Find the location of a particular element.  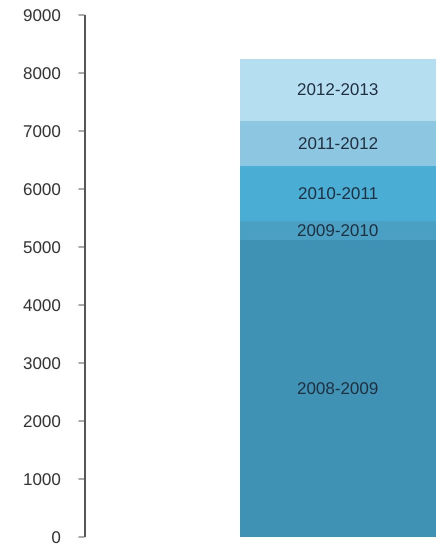

y-tick-label: 2000 is located at coordinates (42, 421).